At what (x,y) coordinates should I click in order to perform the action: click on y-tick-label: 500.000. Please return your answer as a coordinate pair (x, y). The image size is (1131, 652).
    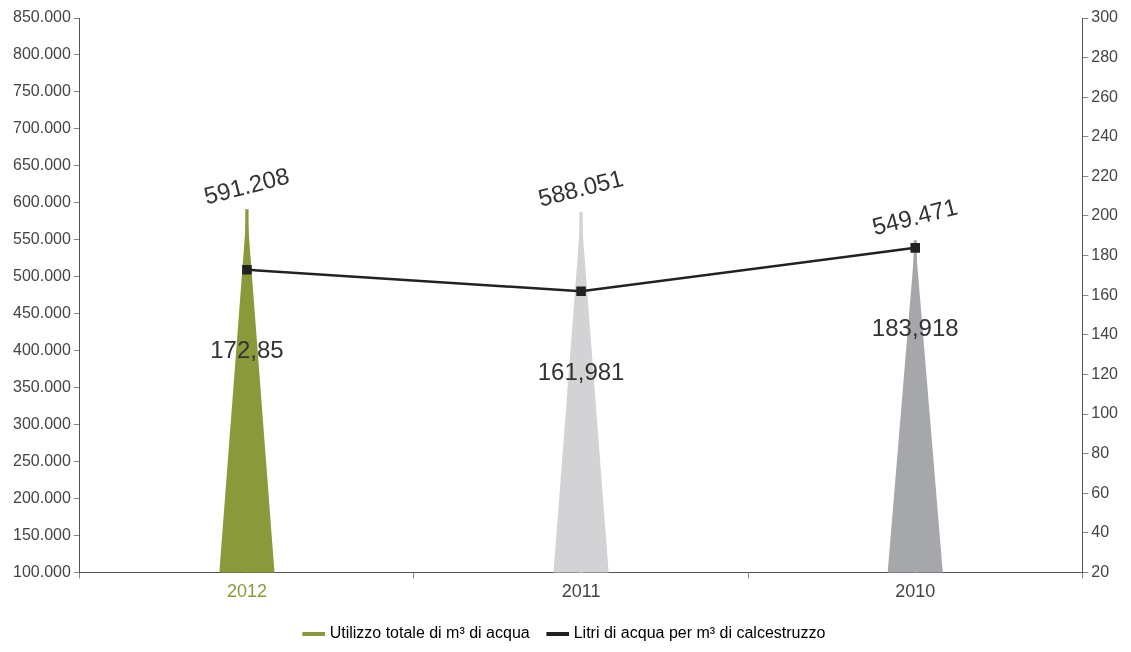
    Looking at the image, I should click on (41, 276).